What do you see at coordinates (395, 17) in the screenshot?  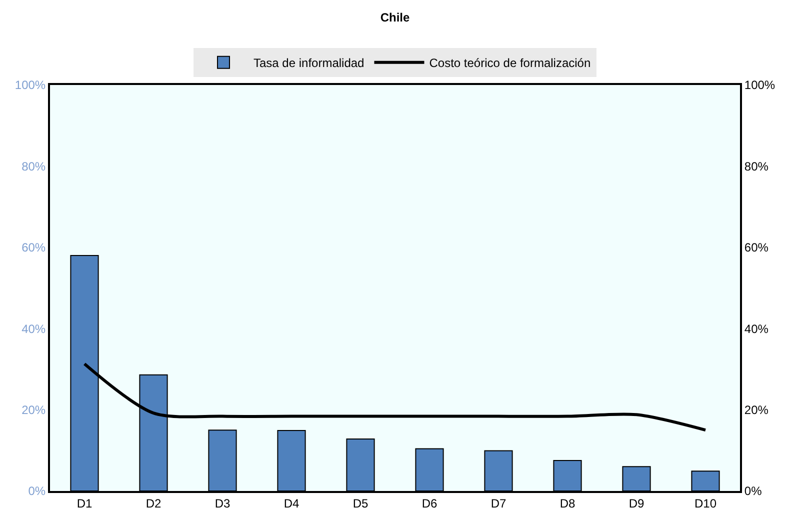 I see `chart-title: Chile` at bounding box center [395, 17].